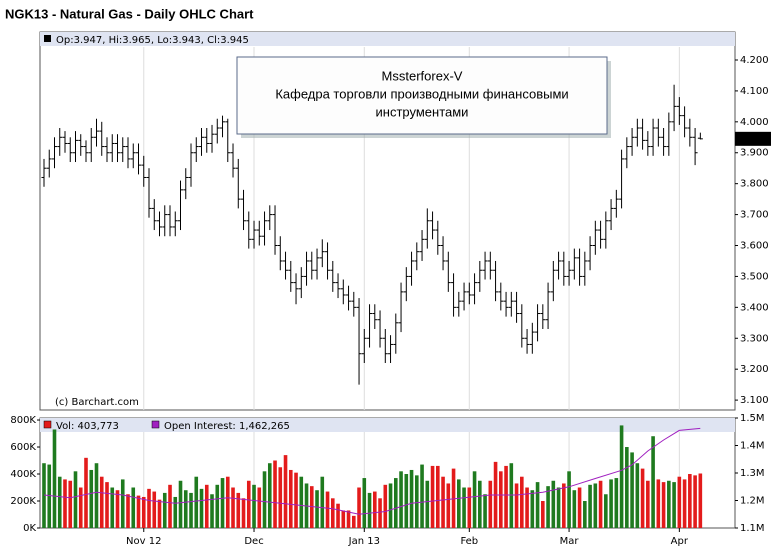 This screenshot has height=555, width=776. What do you see at coordinates (754, 276) in the screenshot?
I see `y-tick-label: 3.500` at bounding box center [754, 276].